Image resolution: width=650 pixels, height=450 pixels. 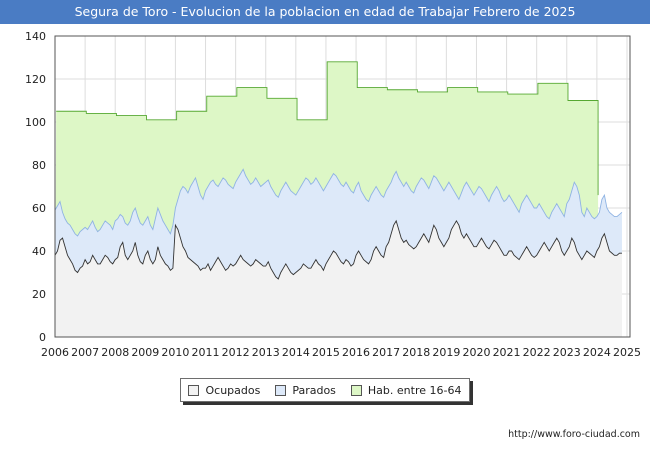 I want to click on x-tick-label-2013: 2013, so click(x=266, y=352).